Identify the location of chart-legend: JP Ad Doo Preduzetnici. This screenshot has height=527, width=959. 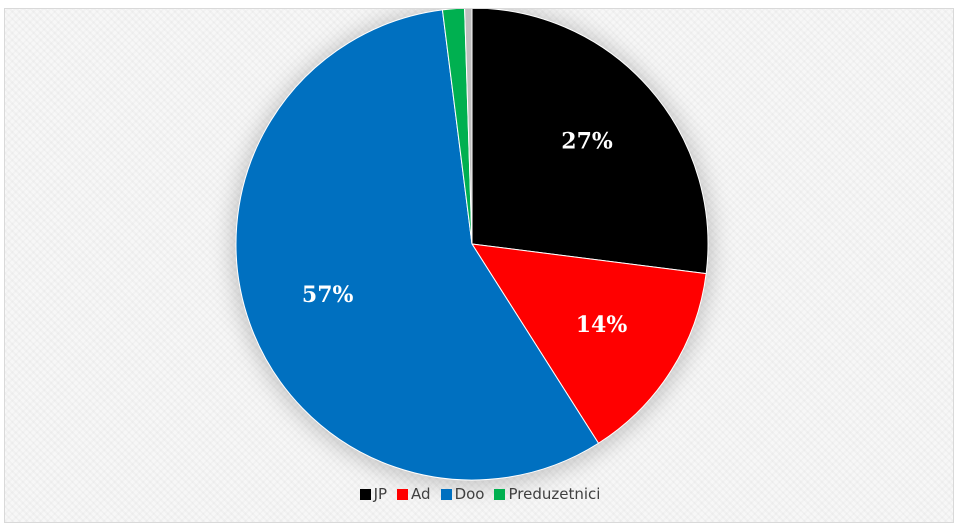
(480, 494).